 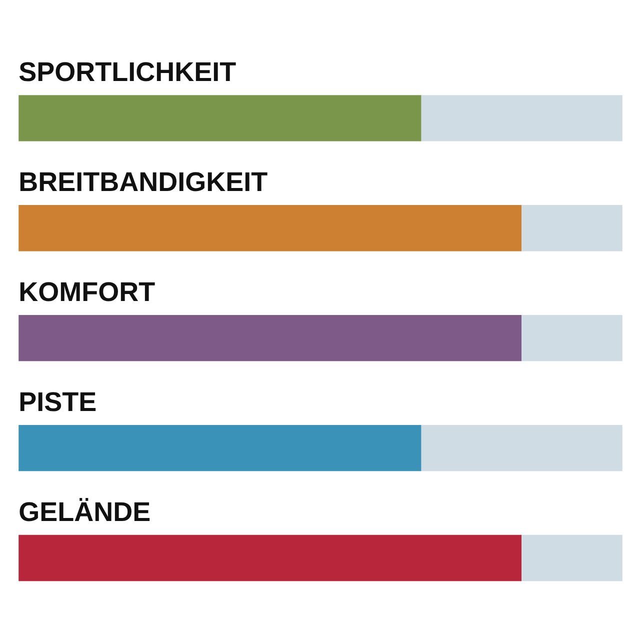 What do you see at coordinates (57, 401) in the screenshot?
I see `y-tick-label: PISTE` at bounding box center [57, 401].